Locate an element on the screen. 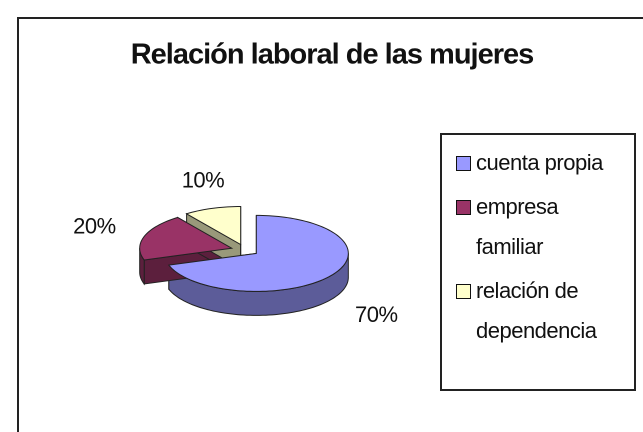 This screenshot has height=432, width=643. legend-label: empresa familiar is located at coordinates (517, 226).